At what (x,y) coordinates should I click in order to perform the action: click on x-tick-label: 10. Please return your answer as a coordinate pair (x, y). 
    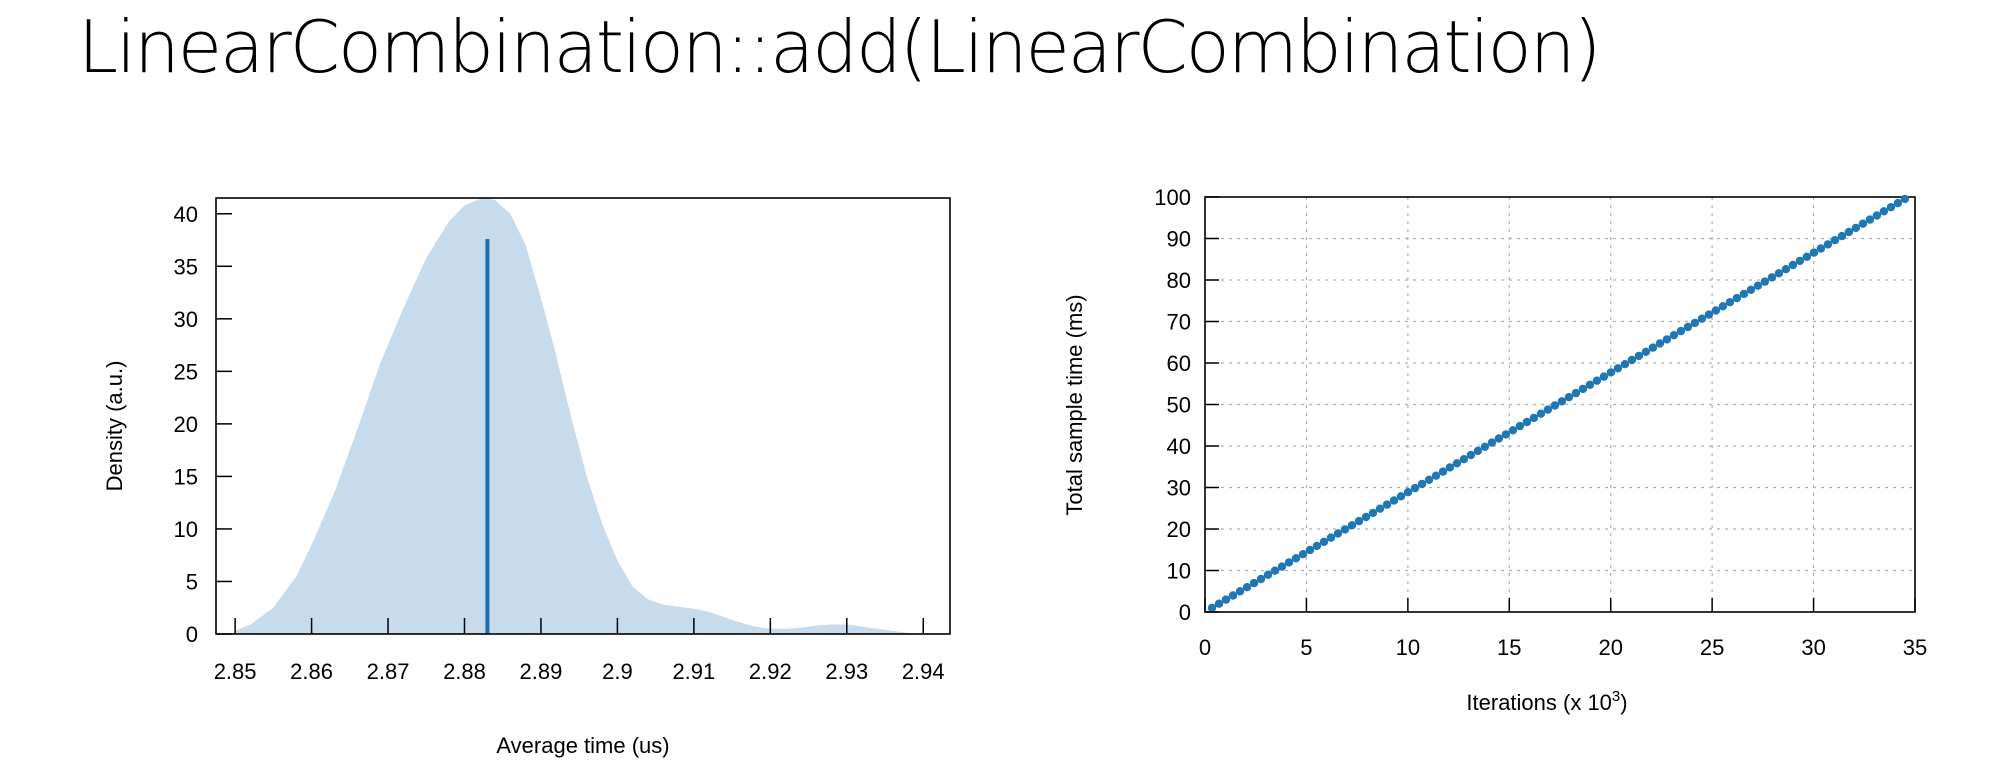
    Looking at the image, I should click on (1408, 647).